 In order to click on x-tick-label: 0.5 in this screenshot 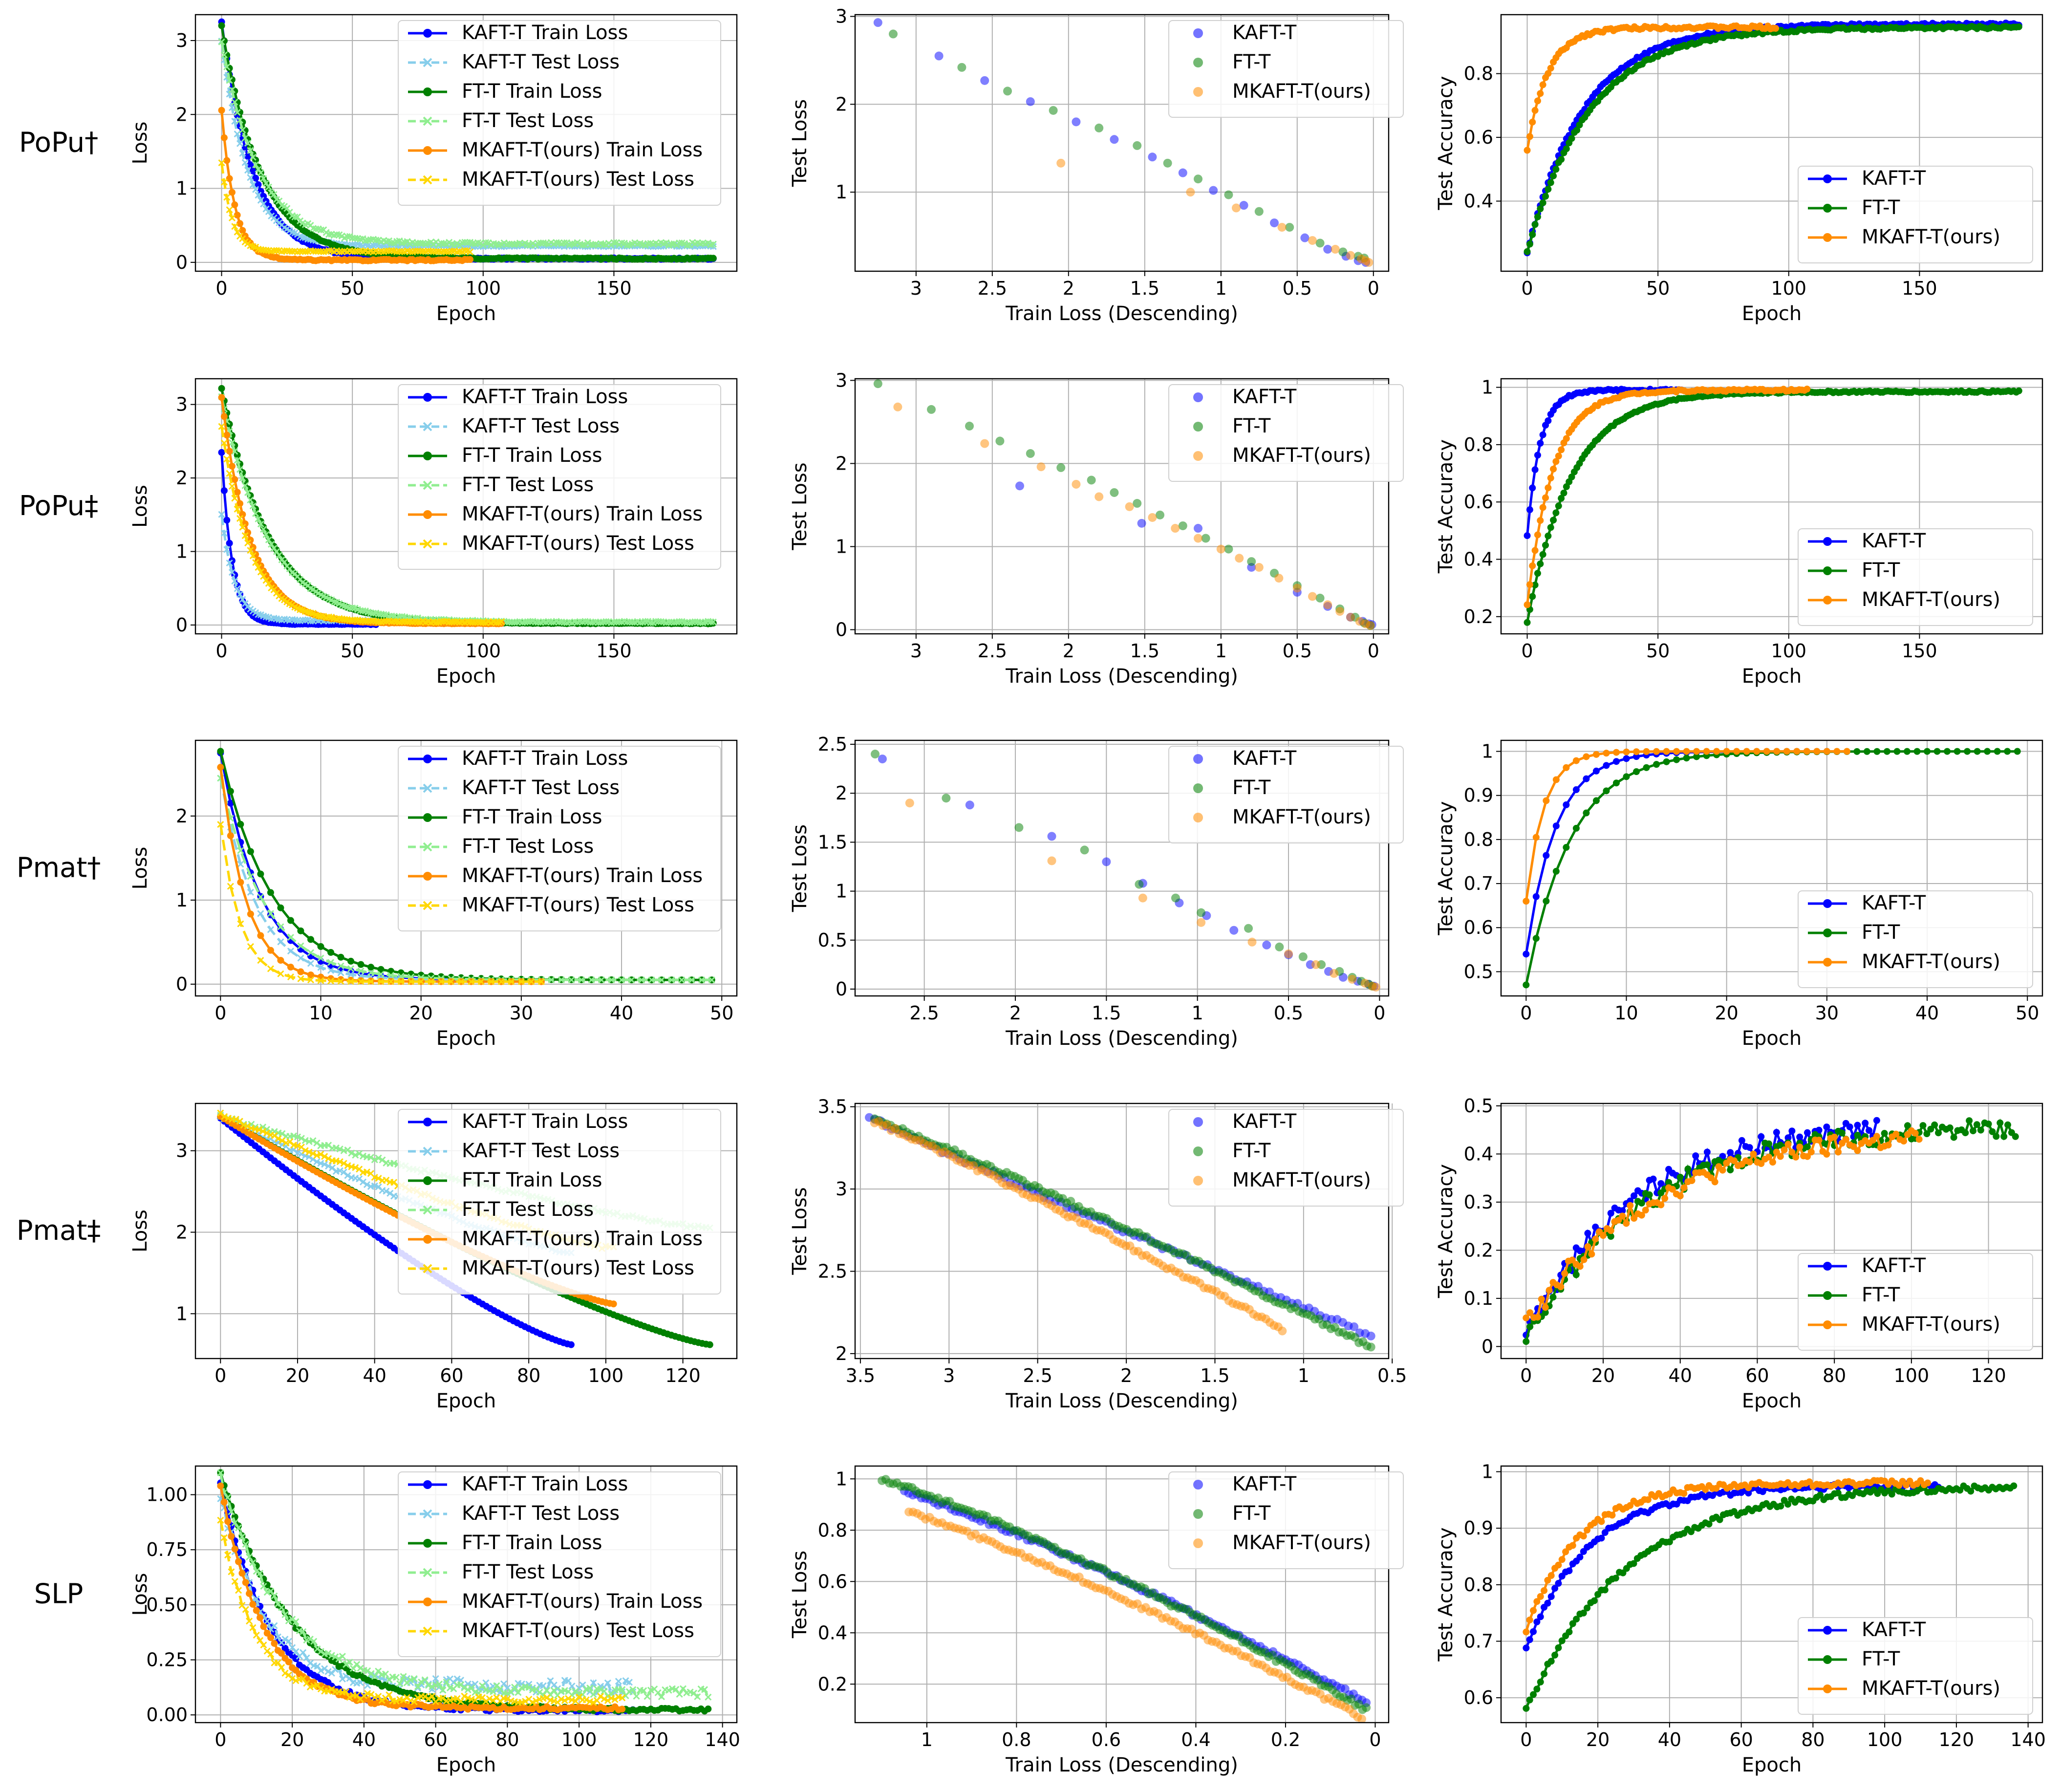, I will do `click(1297, 651)`.